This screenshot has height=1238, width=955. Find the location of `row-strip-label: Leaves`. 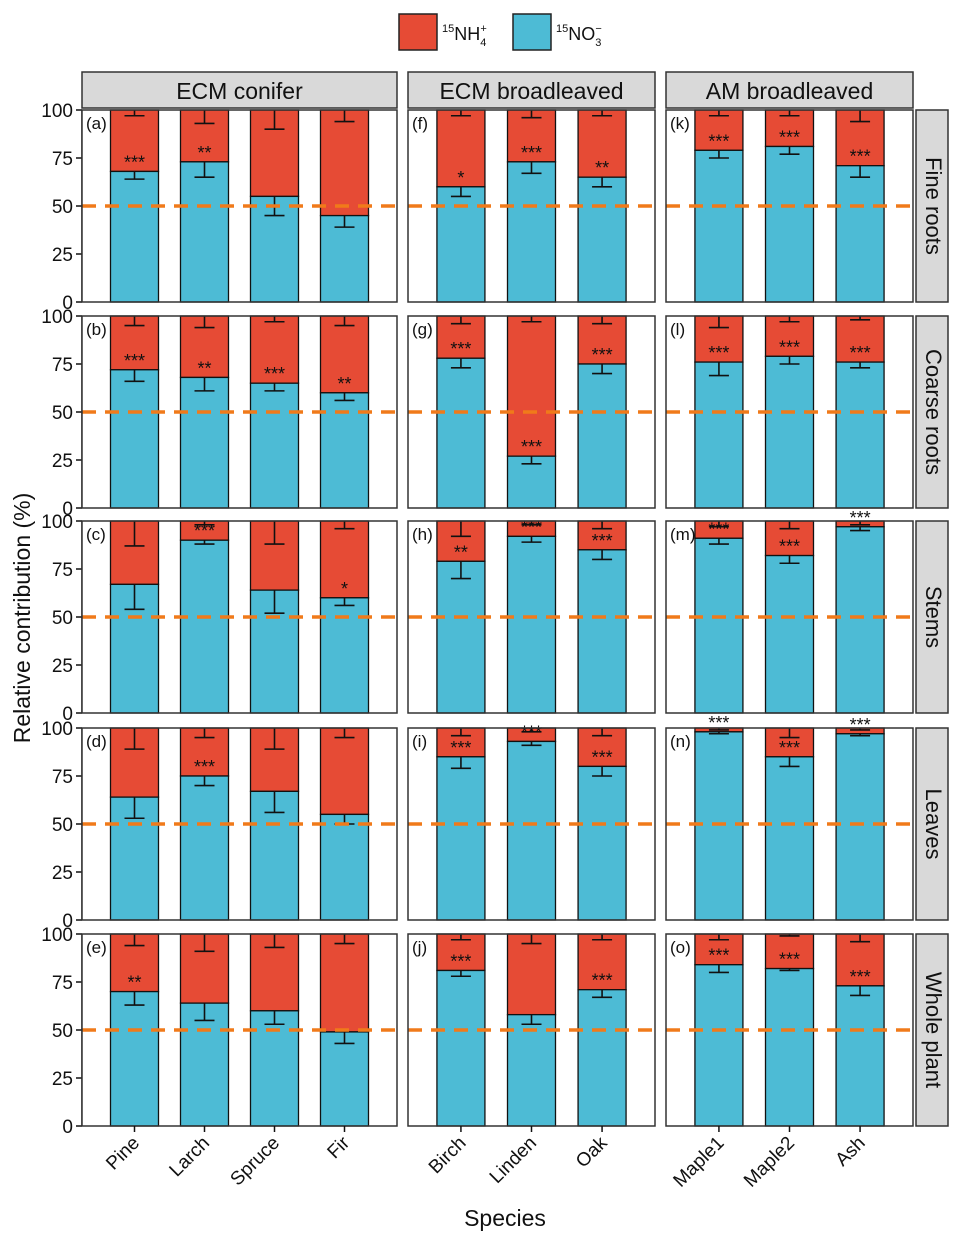

row-strip-label: Leaves is located at coordinates (933, 824).